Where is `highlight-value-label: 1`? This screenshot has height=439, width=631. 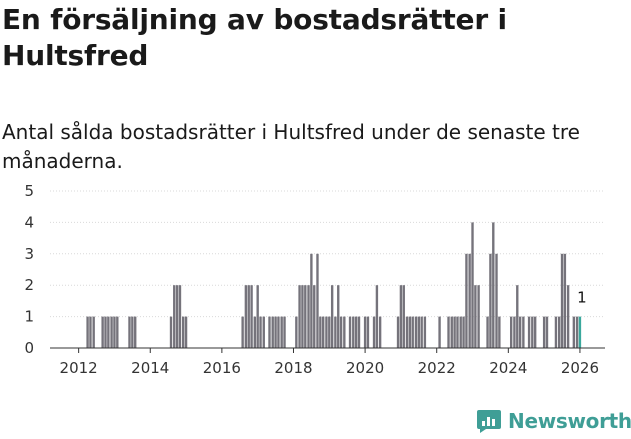 highlight-value-label: 1 is located at coordinates (582, 298).